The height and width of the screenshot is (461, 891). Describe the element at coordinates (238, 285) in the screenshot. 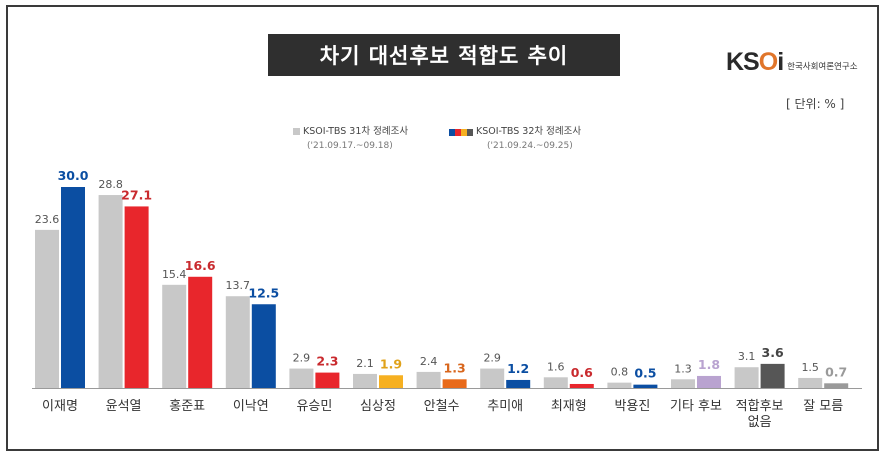

I see `value-label-31-3: 13.7` at that location.